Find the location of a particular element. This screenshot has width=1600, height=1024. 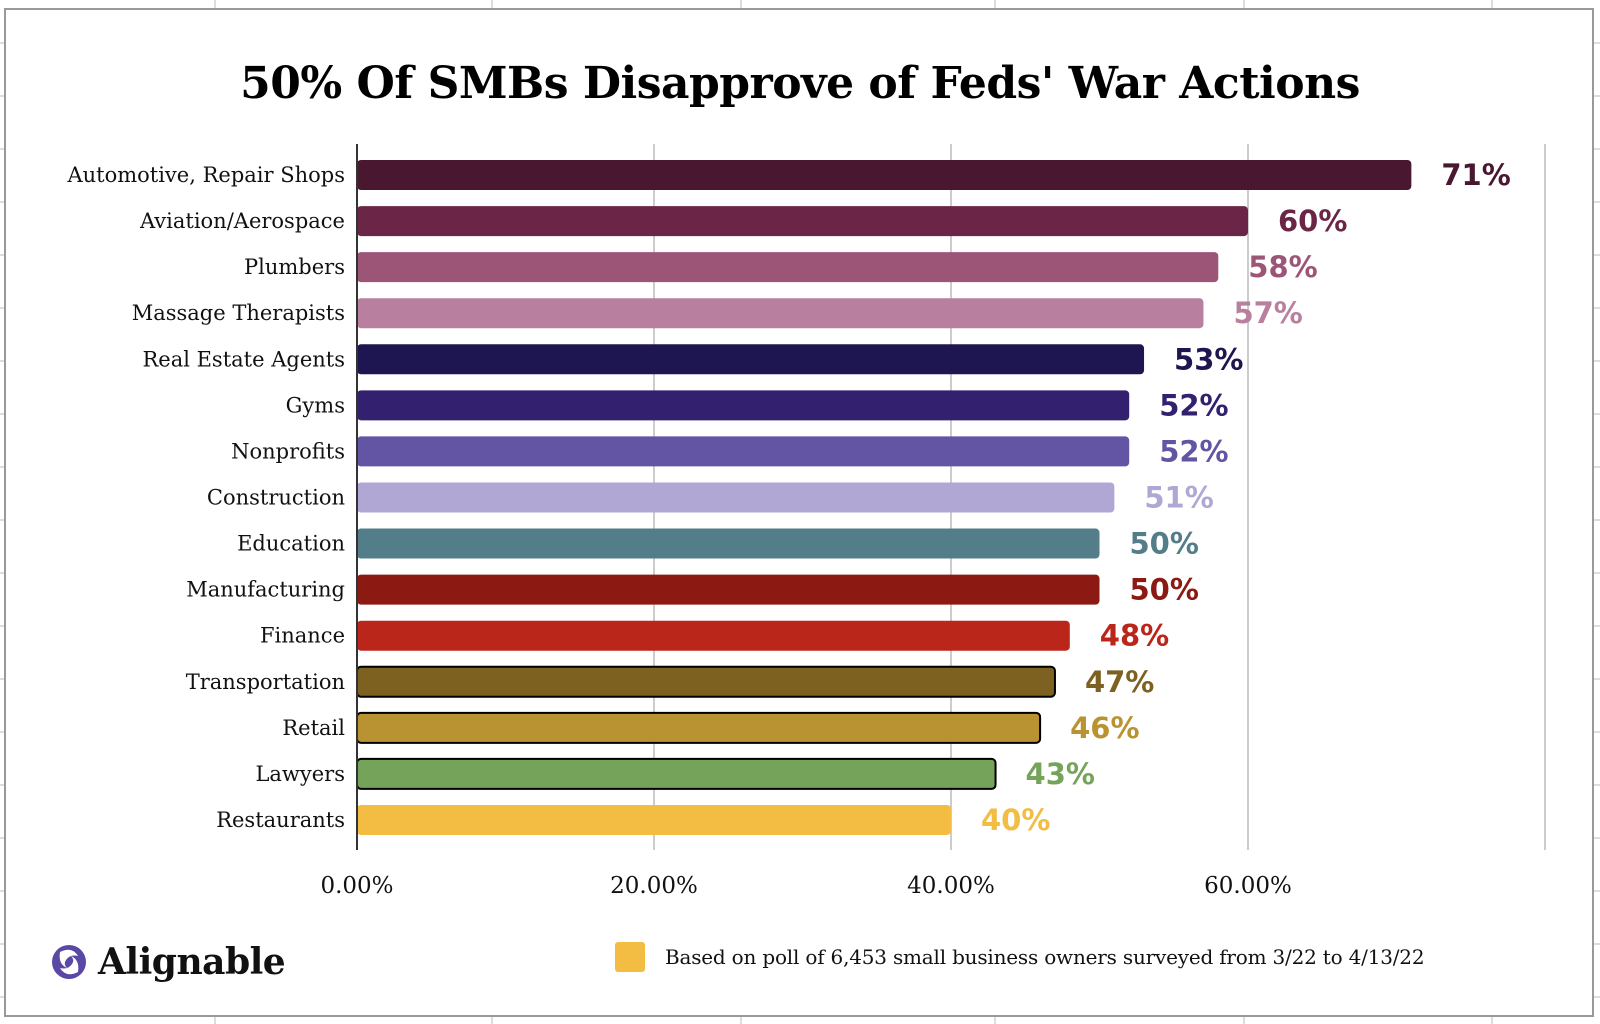

data-label: 53% is located at coordinates (1208, 359).